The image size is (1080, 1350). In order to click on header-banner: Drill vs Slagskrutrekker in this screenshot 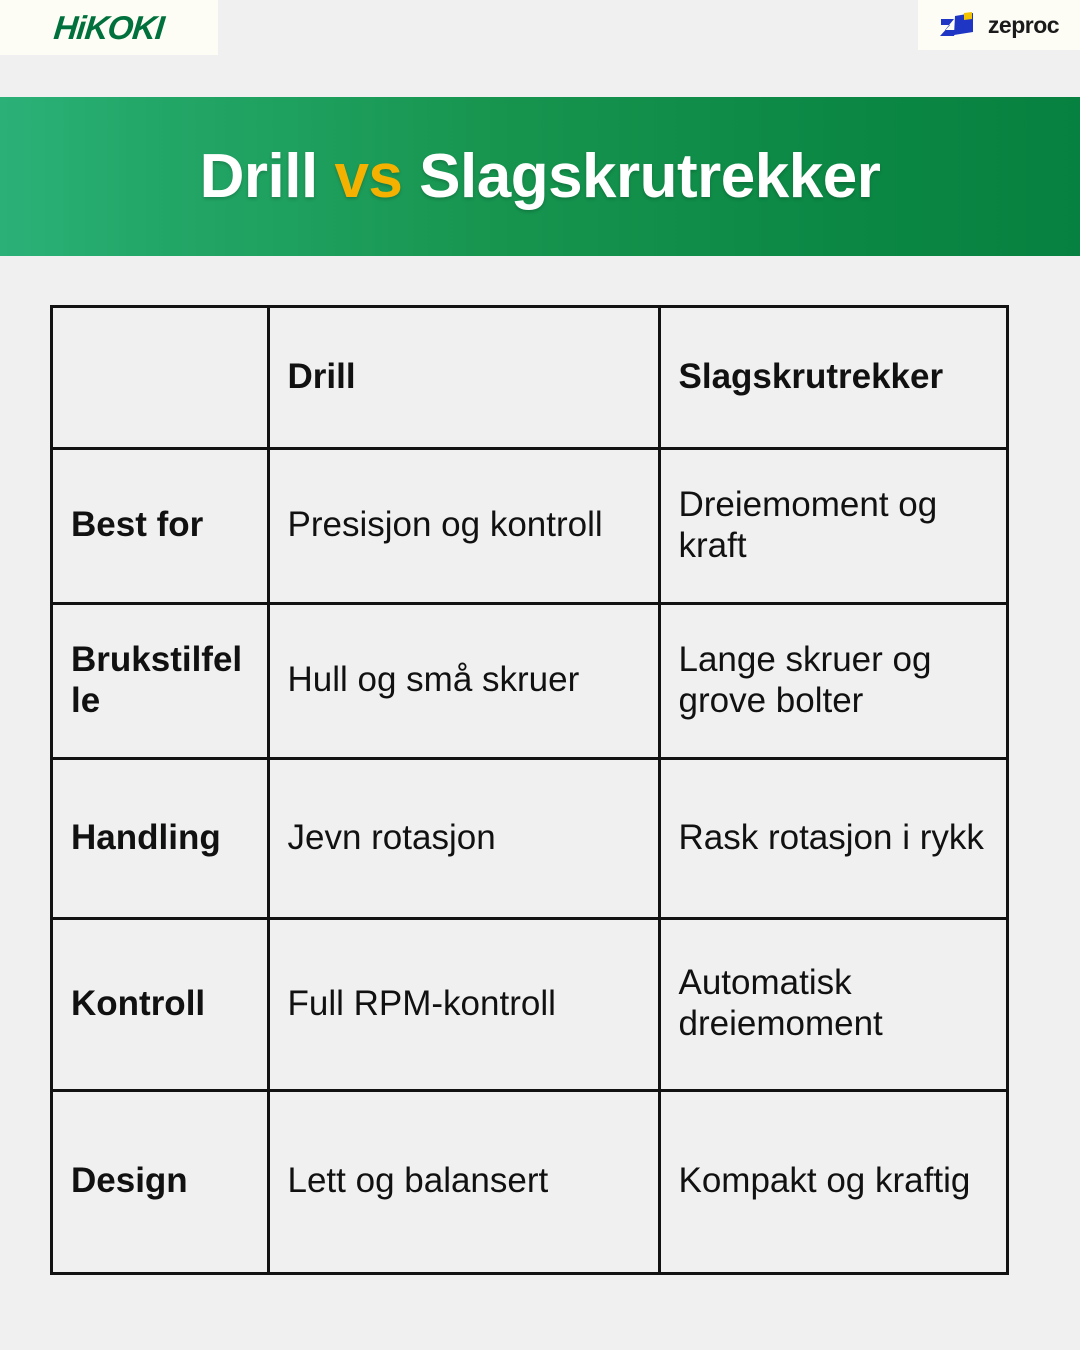, I will do `click(540, 176)`.